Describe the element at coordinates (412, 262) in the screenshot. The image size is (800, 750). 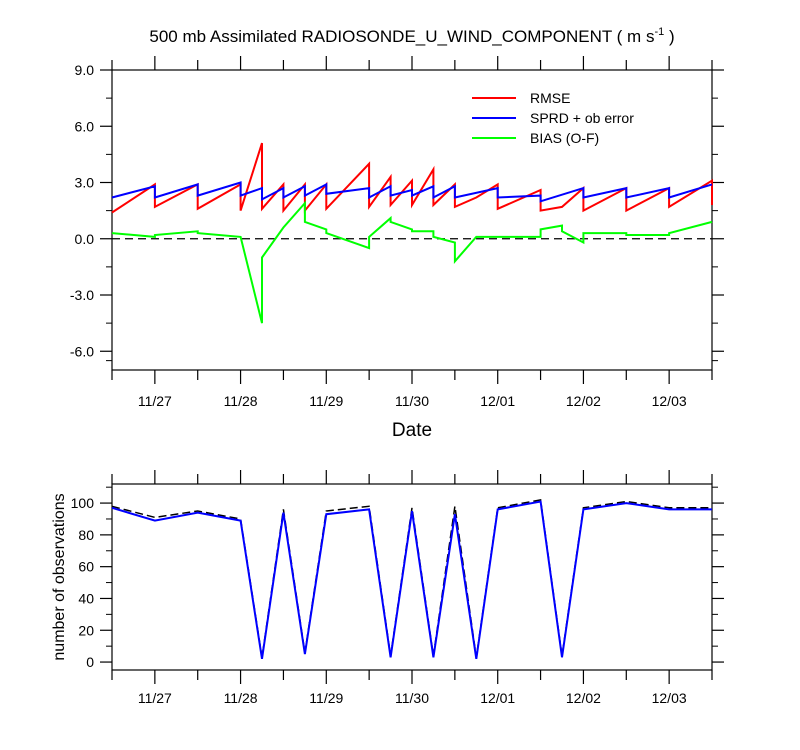
I see `series-line-bias-o-f` at that location.